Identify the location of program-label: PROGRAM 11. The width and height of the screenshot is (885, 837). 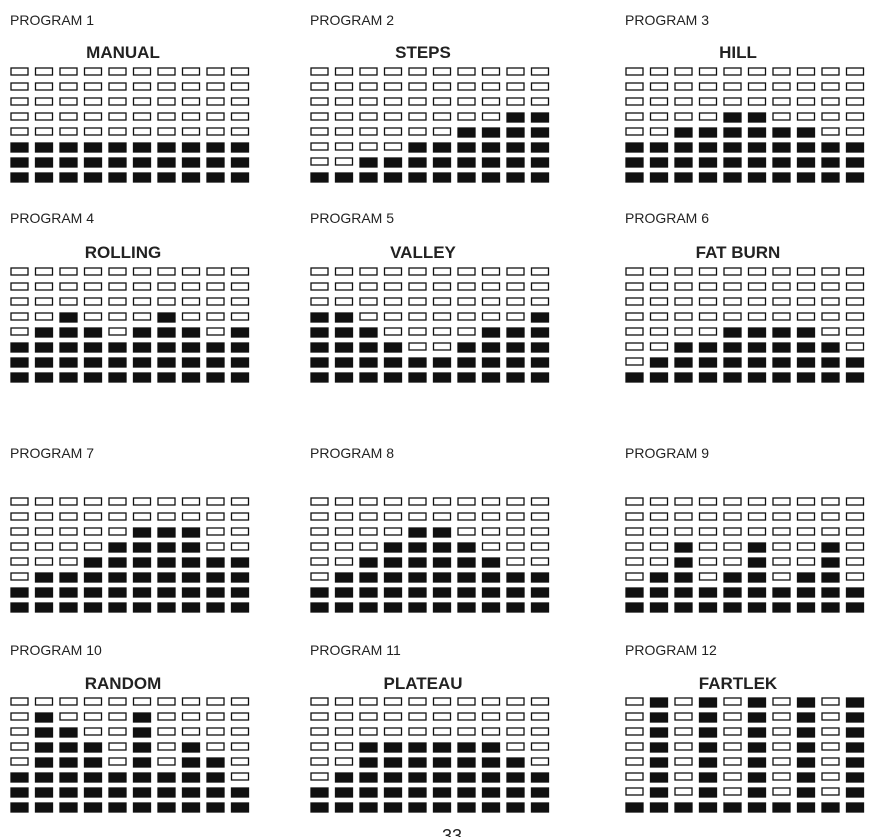
(355, 650).